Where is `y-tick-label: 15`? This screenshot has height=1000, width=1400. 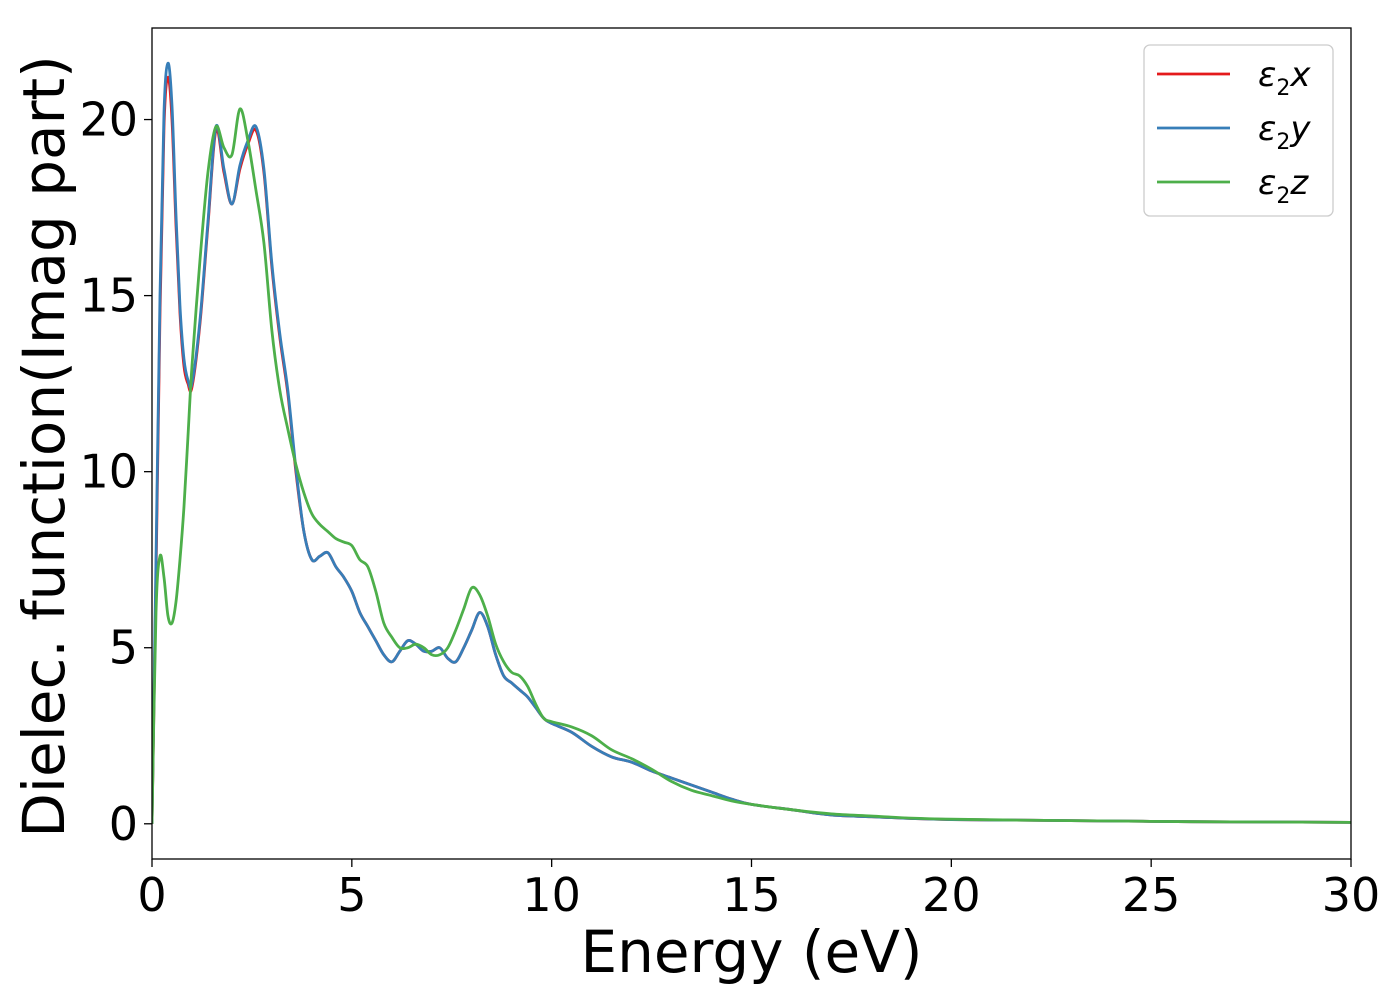
y-tick-label: 15 is located at coordinates (108, 296).